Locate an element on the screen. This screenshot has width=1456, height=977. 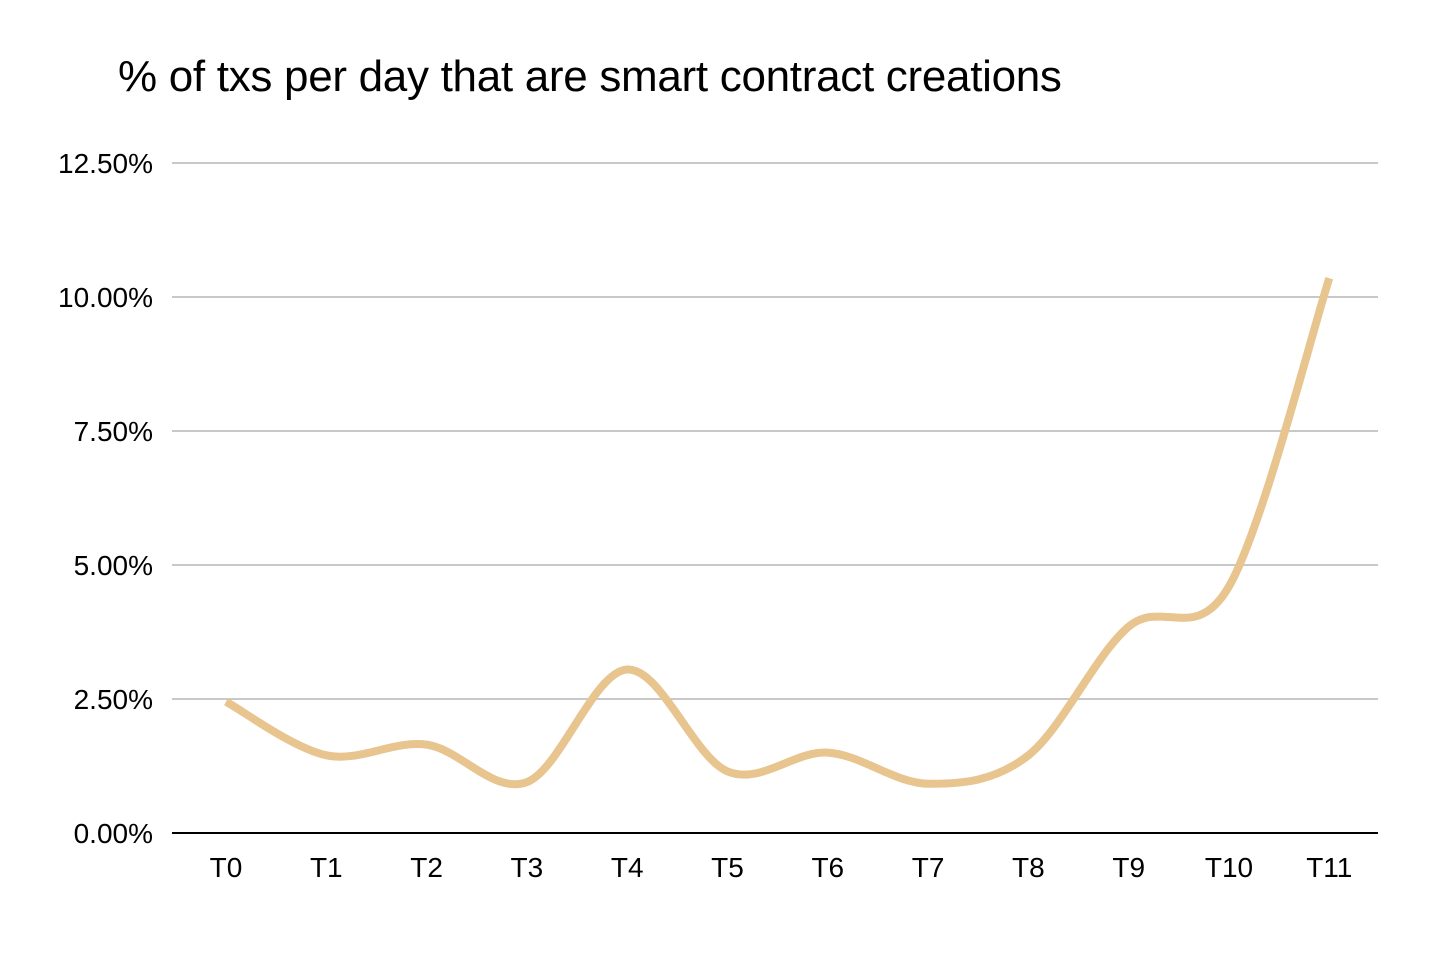
y-tick-label: 5.00% is located at coordinates (113, 565).